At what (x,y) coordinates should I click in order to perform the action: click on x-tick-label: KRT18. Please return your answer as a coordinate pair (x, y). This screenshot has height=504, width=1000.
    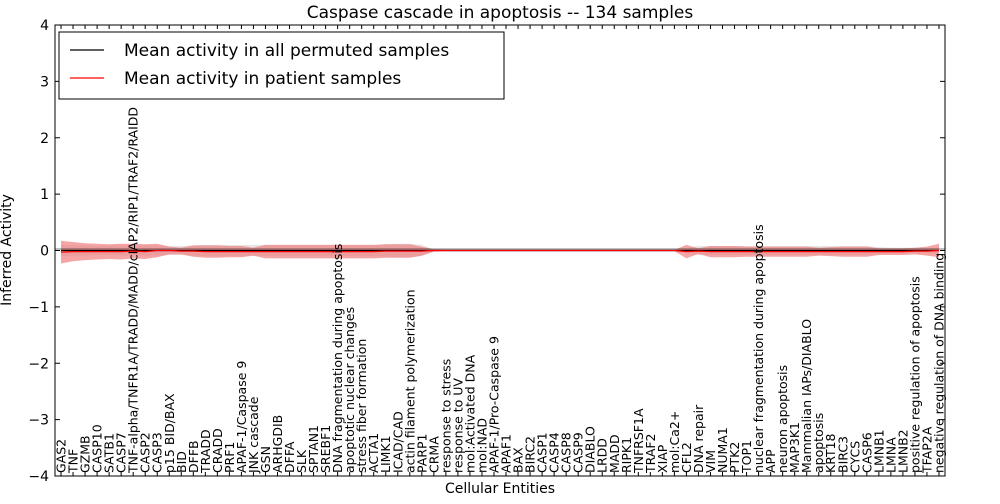
    Looking at the image, I should click on (830, 453).